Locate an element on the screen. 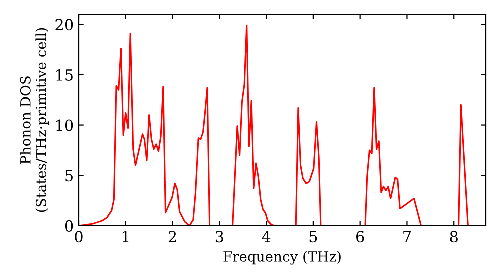  x-tick-label: 3 is located at coordinates (220, 237).